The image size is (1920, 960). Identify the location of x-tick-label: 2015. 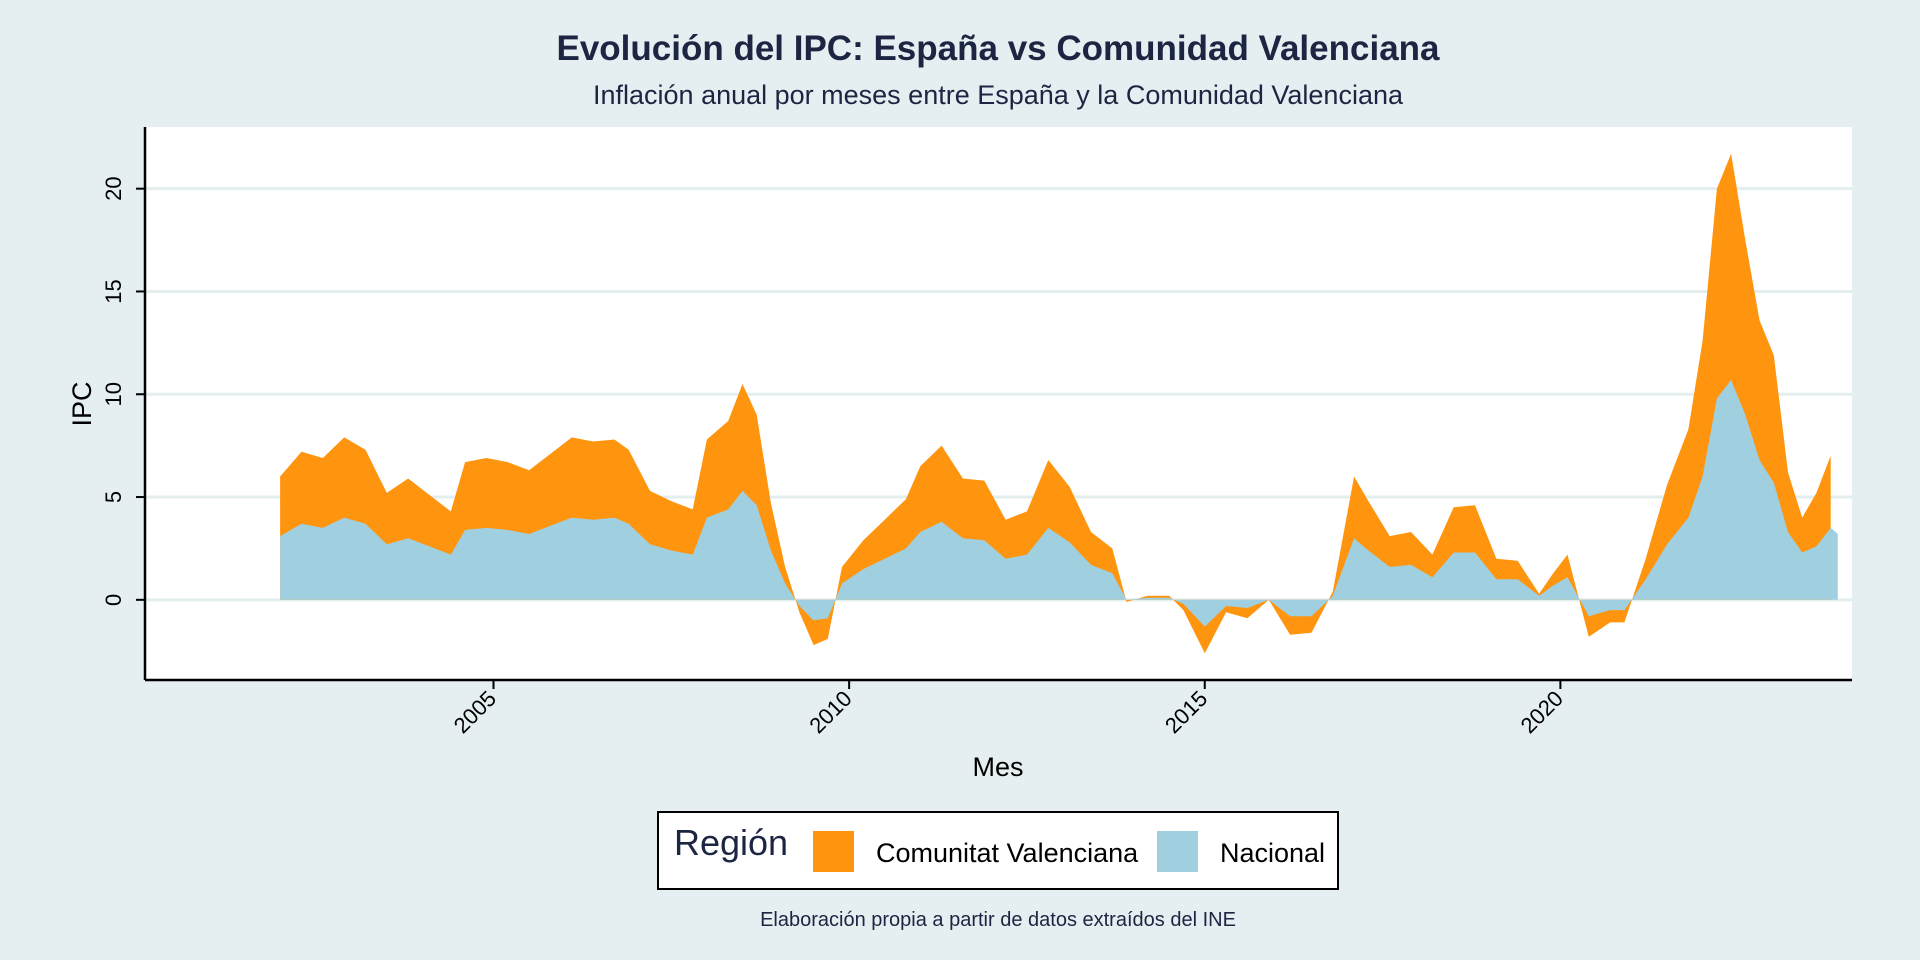
(1186, 712).